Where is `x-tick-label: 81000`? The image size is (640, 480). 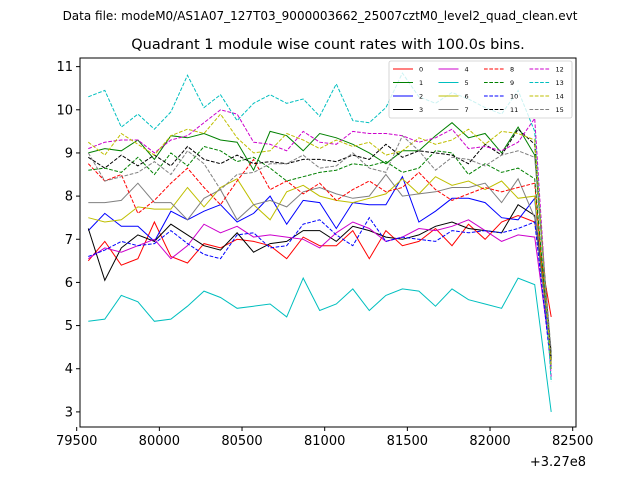
x-tick-label: 81000 is located at coordinates (324, 441).